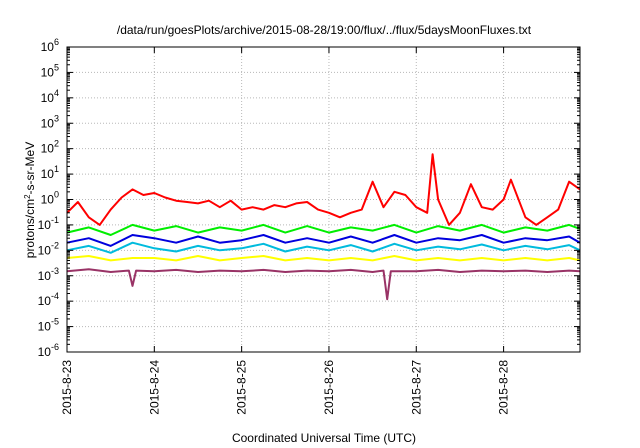 The height and width of the screenshot is (448, 640). Describe the element at coordinates (242, 387) in the screenshot. I see `x-tick-label: 2015-8-25` at that location.